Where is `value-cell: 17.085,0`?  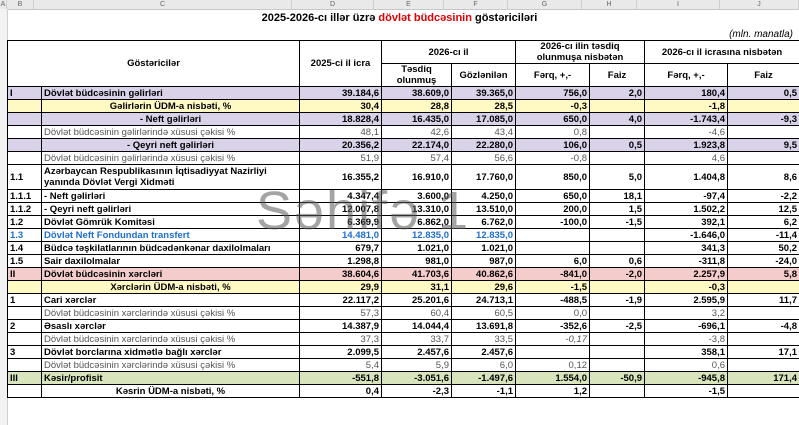
value-cell: 17.085,0 is located at coordinates (483, 119).